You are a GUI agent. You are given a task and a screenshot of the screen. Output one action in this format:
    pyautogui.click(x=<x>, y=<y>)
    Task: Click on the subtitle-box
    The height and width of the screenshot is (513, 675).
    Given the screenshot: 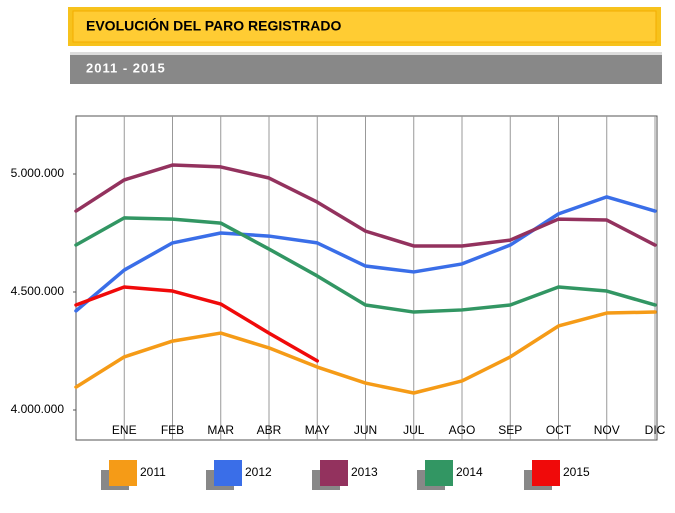 What is the action you would take?
    pyautogui.click(x=366, y=68)
    